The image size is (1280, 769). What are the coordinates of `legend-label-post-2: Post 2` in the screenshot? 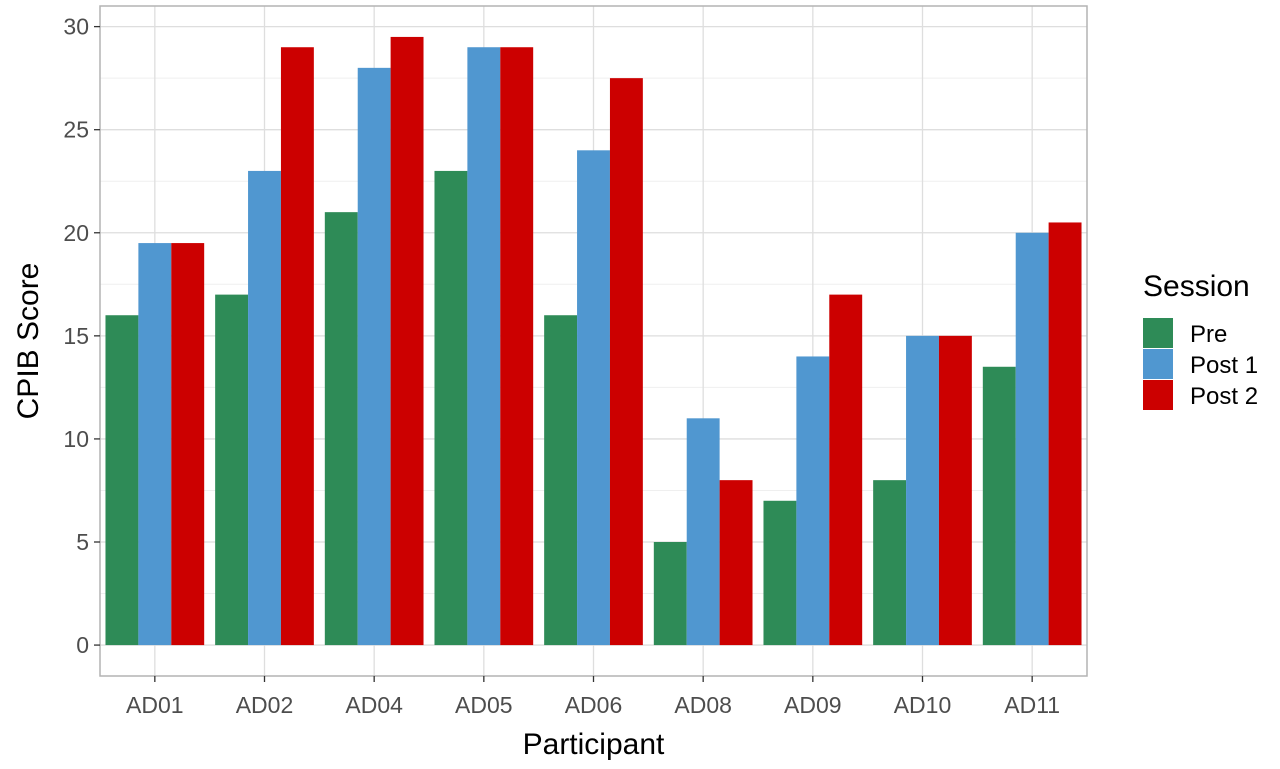 It's located at (1224, 396).